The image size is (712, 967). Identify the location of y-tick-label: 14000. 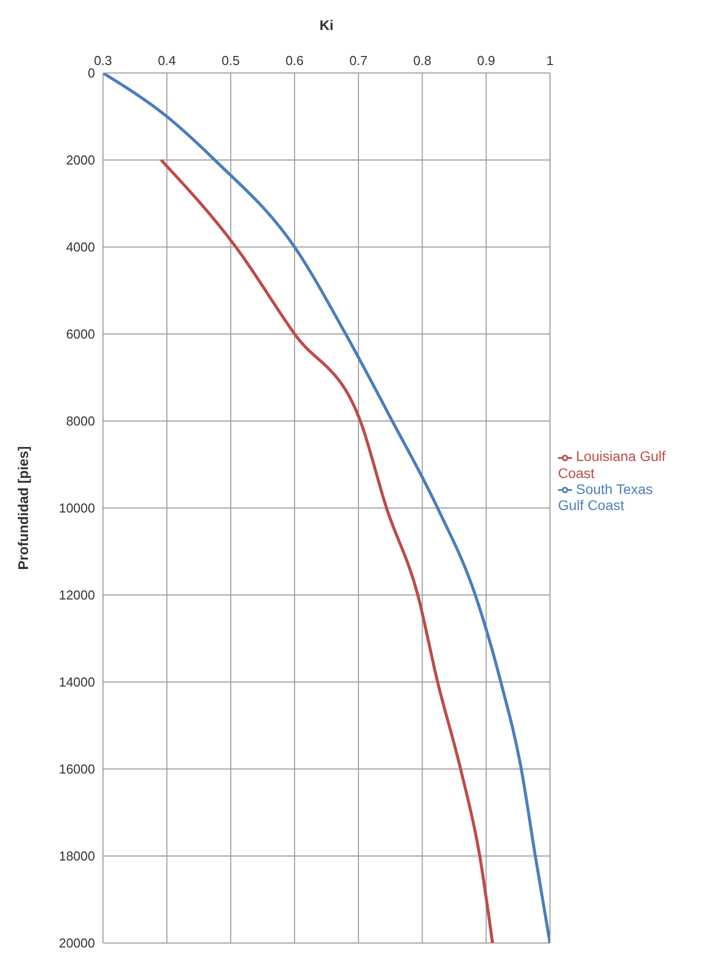
(76, 682).